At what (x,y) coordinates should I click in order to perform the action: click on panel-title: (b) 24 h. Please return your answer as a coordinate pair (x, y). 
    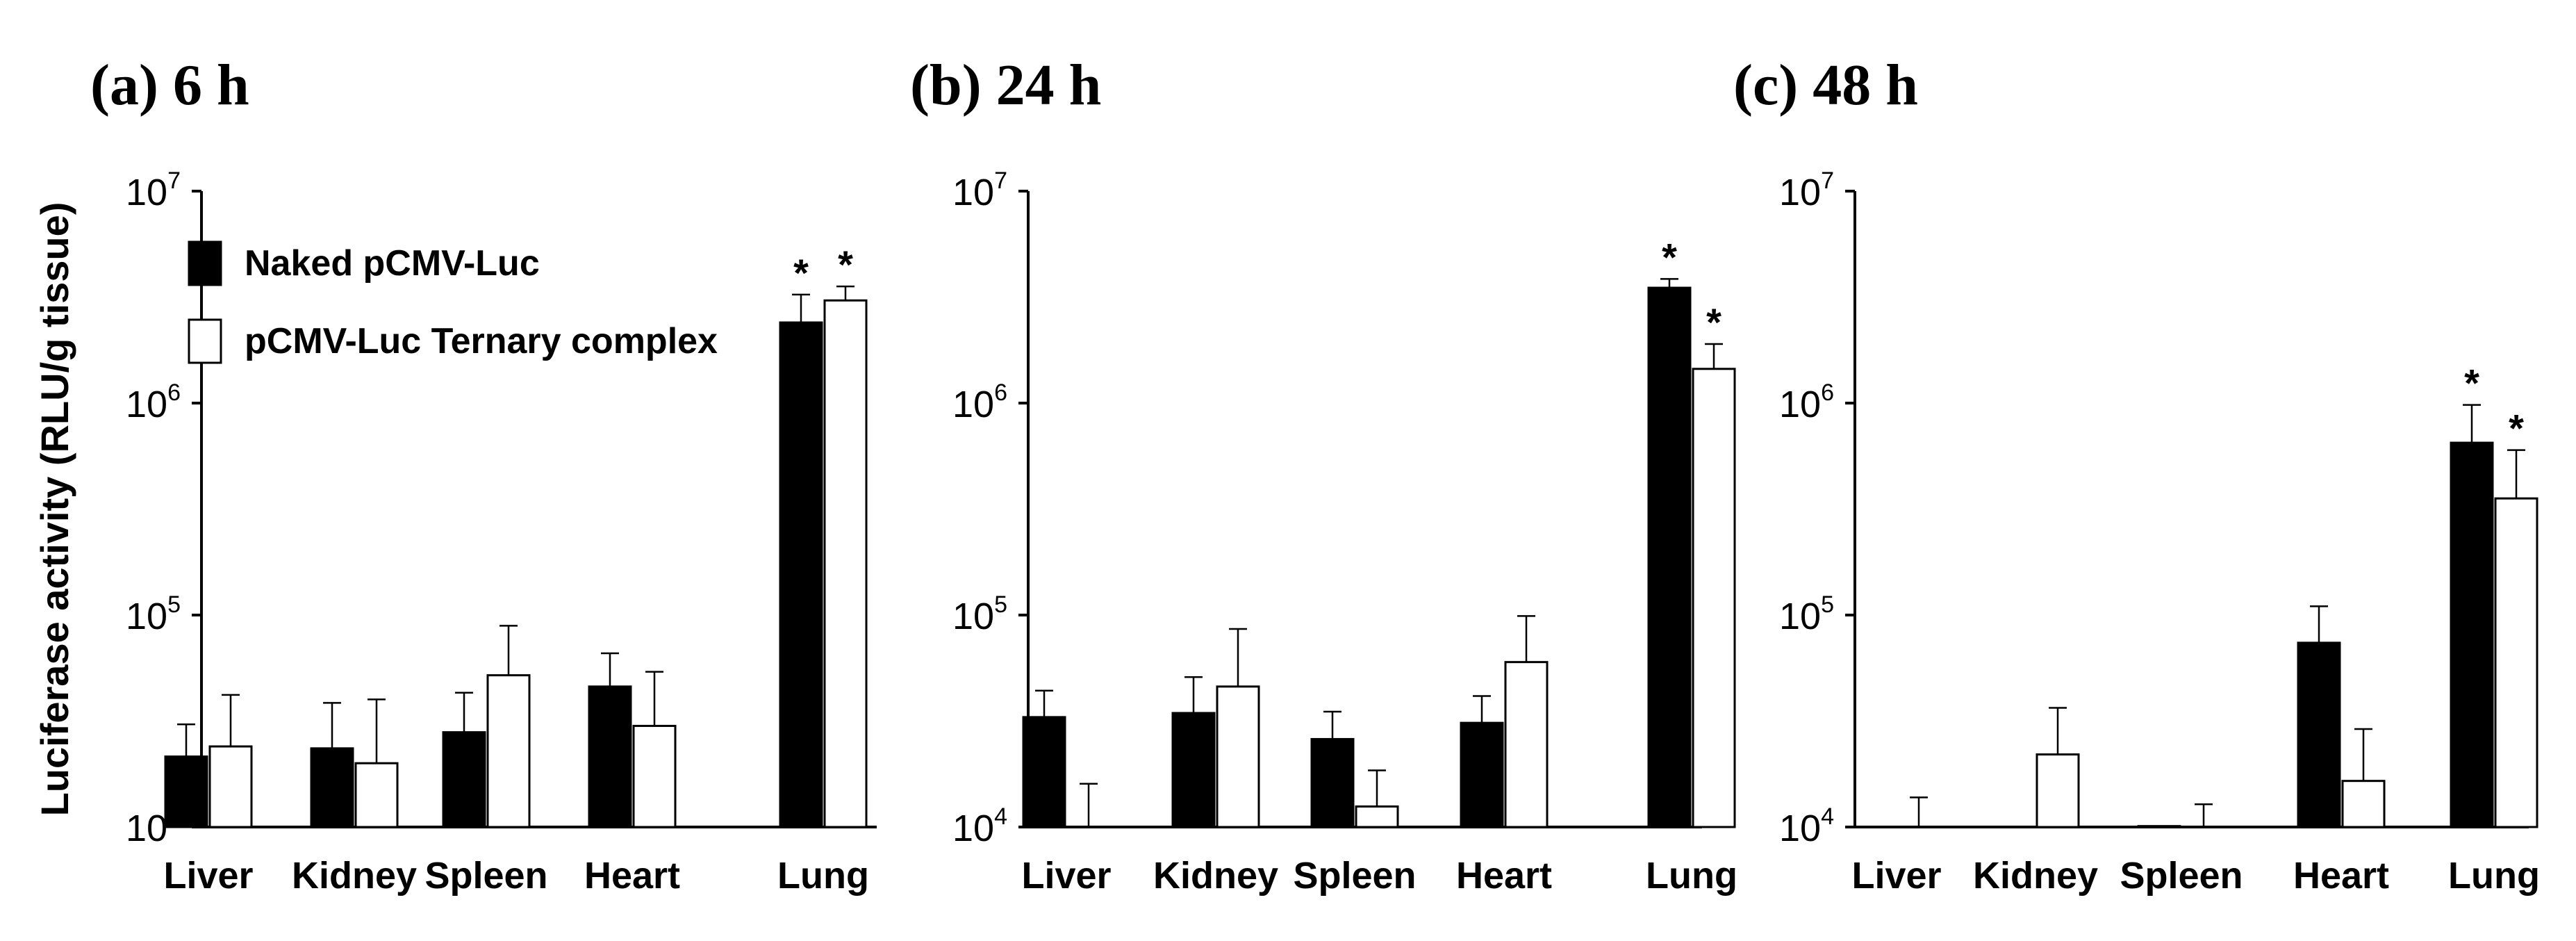
    Looking at the image, I should click on (1006, 85).